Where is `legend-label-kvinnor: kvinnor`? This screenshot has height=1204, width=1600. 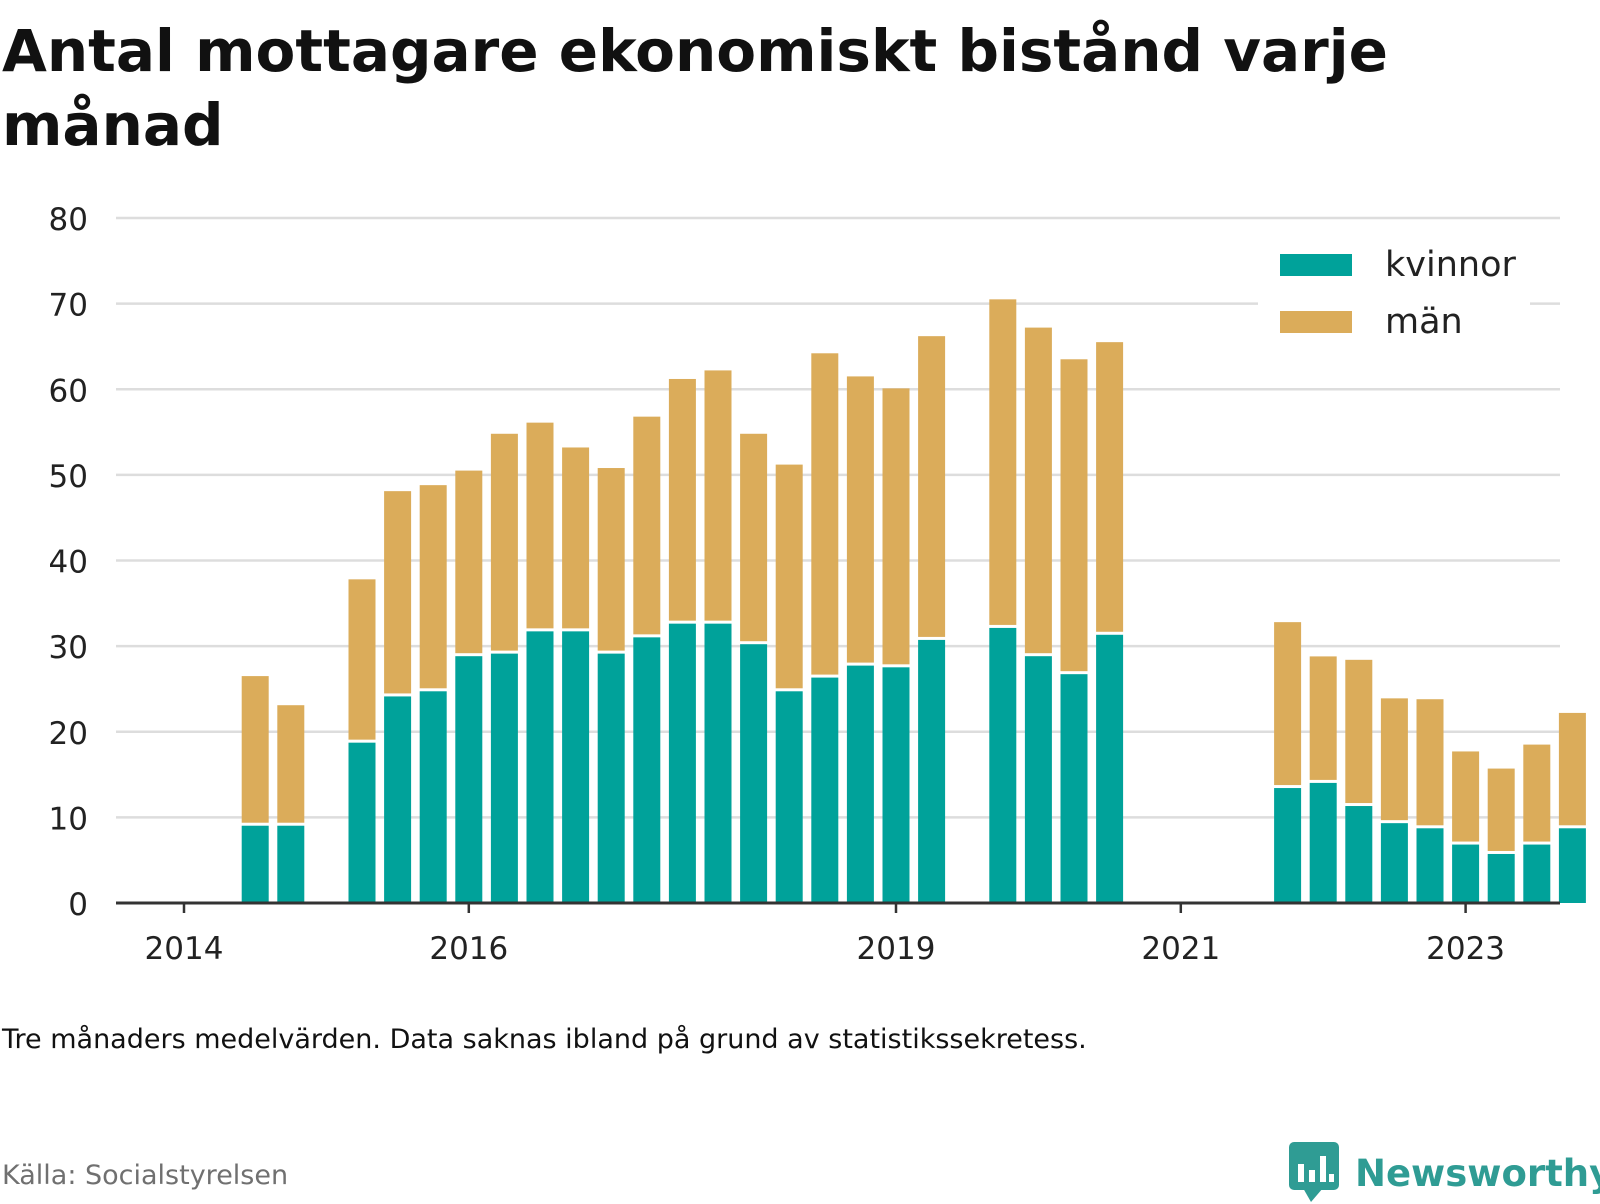
legend-label-kvinnor: kvinnor is located at coordinates (1450, 265).